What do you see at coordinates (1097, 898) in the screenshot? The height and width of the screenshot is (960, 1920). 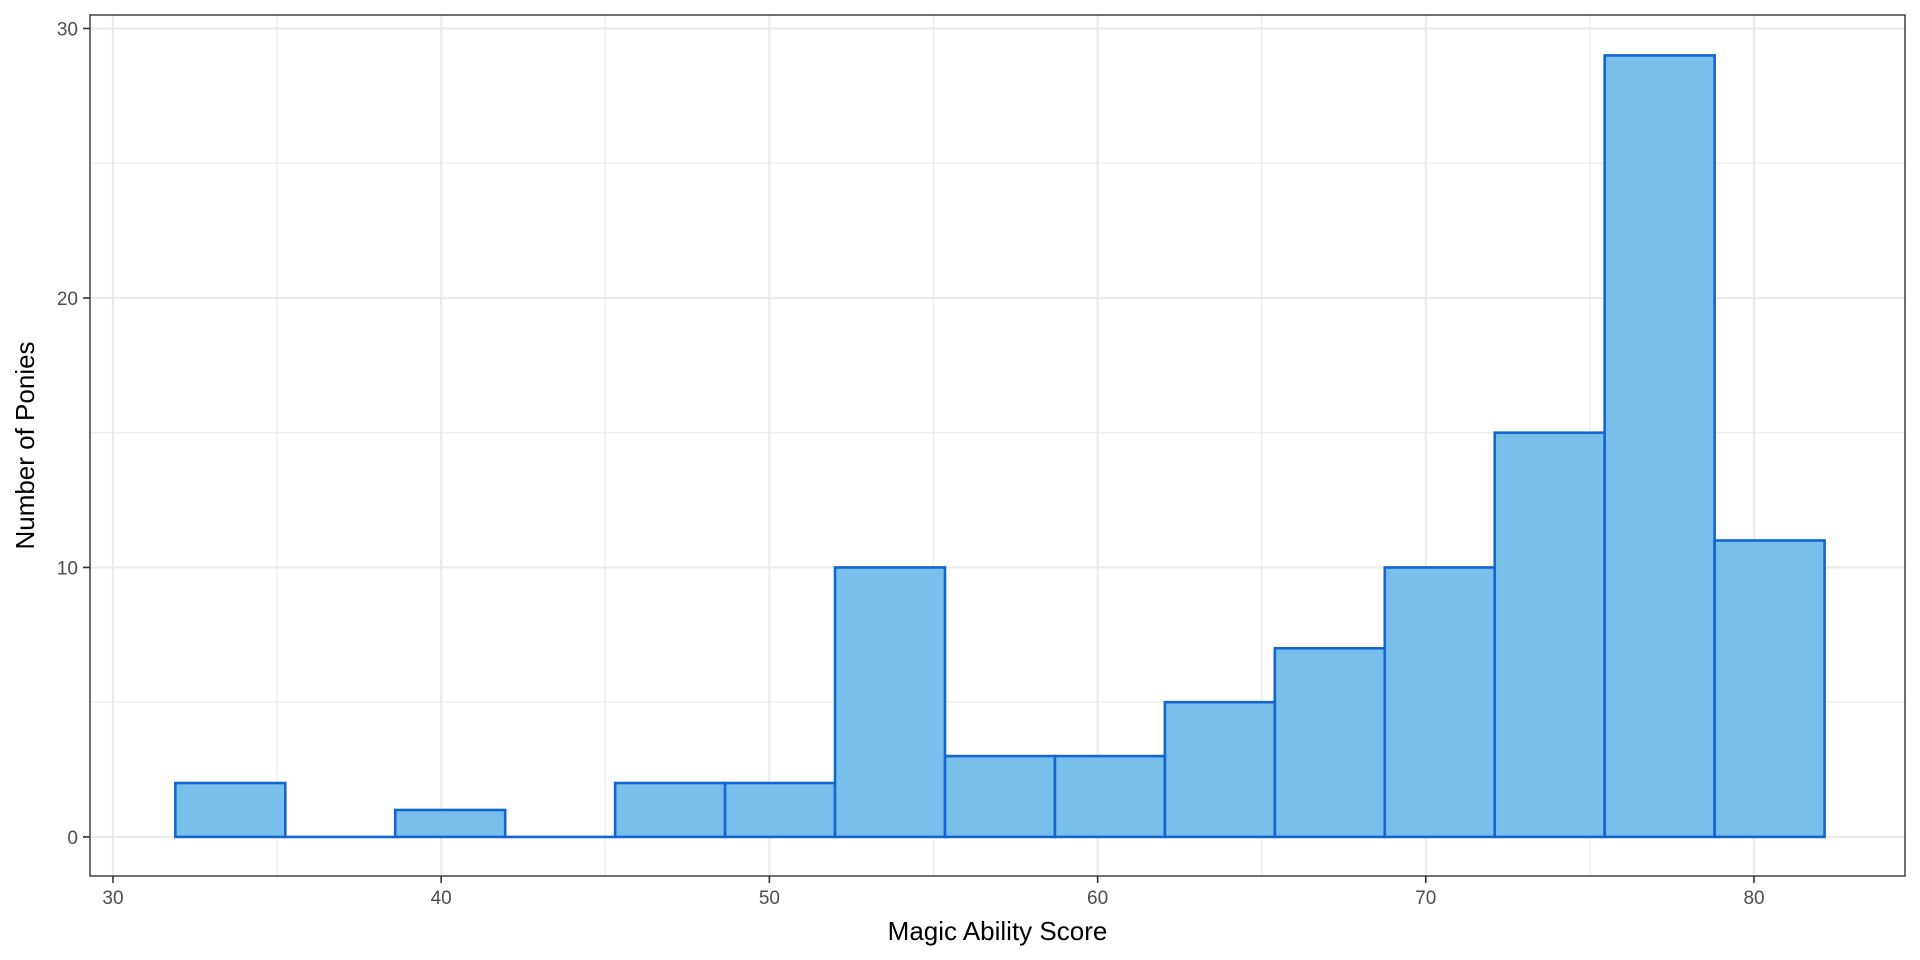 I see `x-tick-label: 60` at bounding box center [1097, 898].